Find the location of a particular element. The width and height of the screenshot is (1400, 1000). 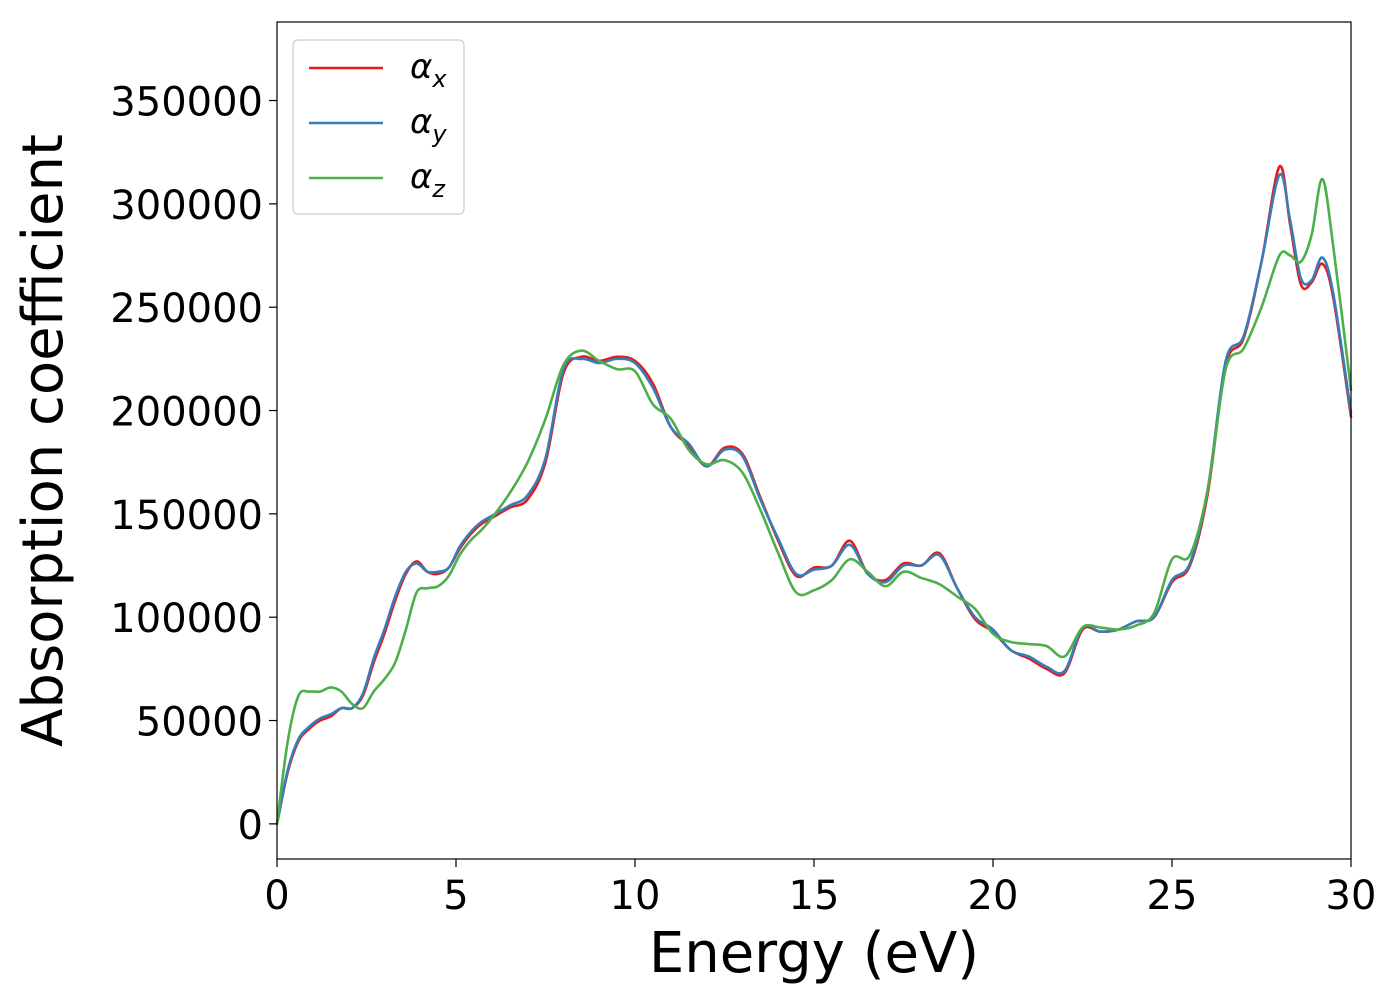

x-tick-label: 30 is located at coordinates (1351, 896).